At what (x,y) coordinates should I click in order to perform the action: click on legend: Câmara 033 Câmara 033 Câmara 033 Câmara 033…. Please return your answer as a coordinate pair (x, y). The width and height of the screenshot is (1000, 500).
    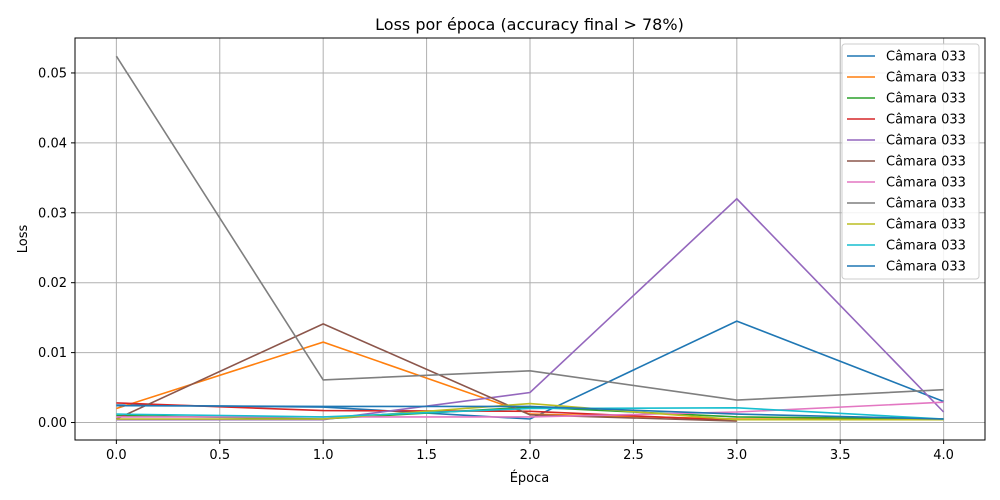
    Looking at the image, I should click on (910, 161).